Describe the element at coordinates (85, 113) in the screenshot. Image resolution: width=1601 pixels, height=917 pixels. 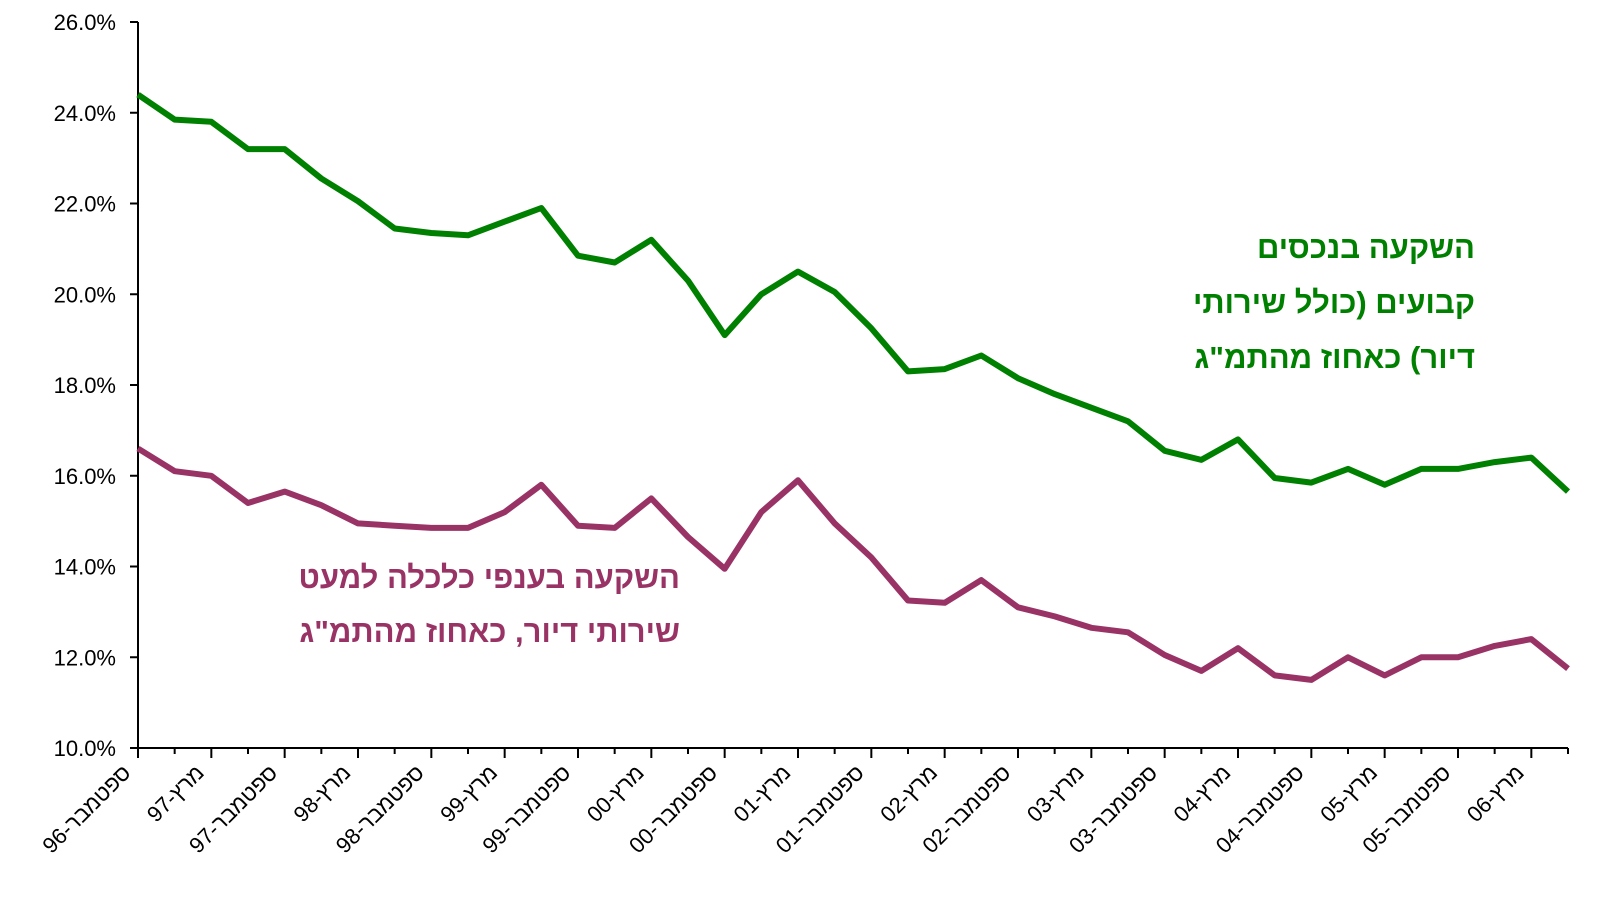
I see `y-tick-label: 24.0%` at that location.